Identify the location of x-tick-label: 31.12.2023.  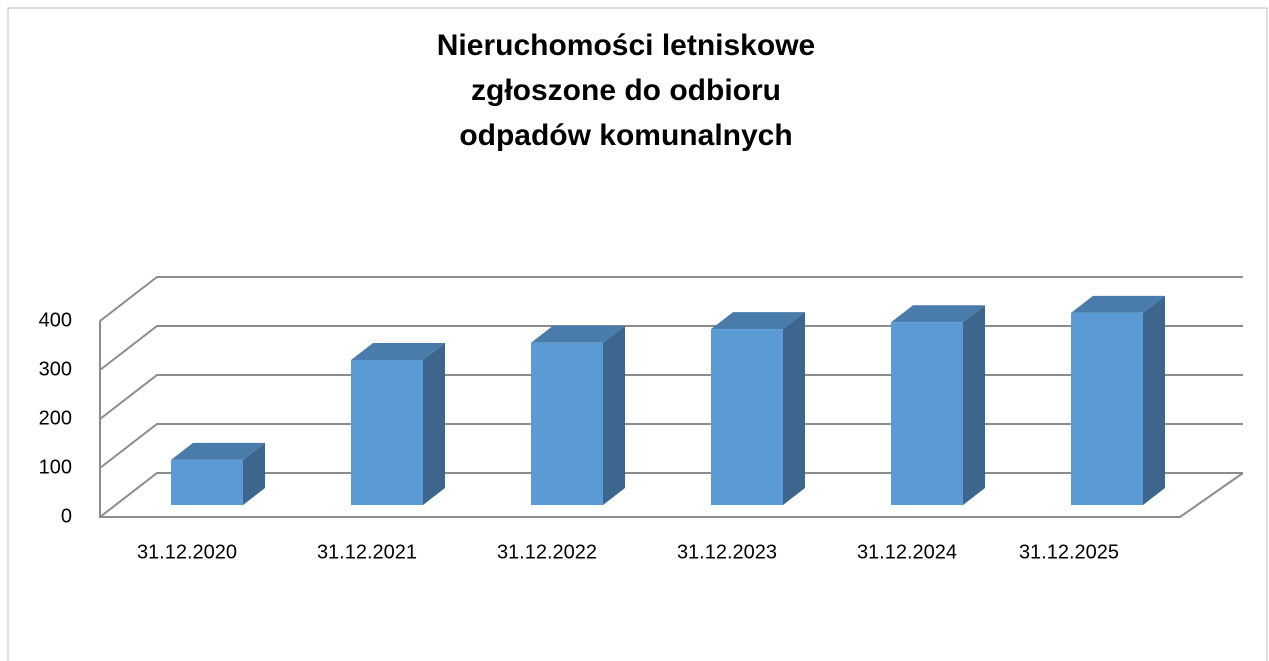
(727, 552).